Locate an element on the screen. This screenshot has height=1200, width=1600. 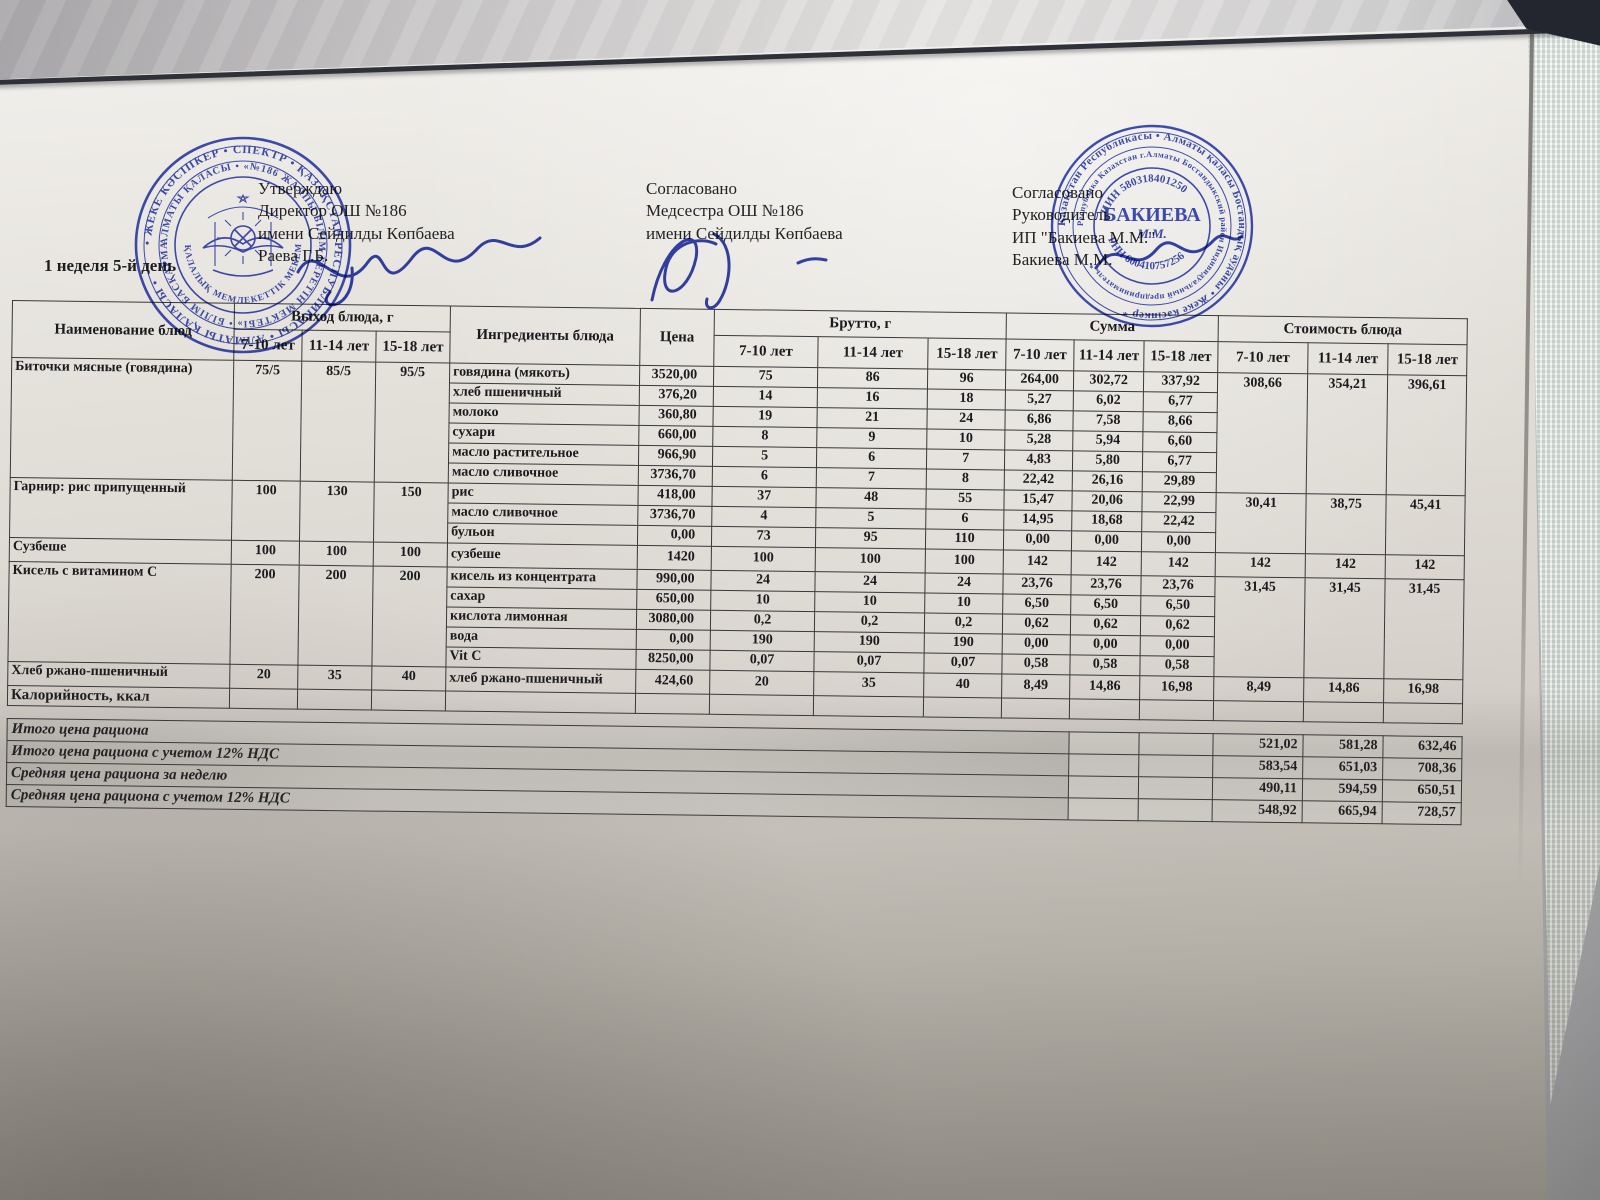
sum-cell: 8,66 is located at coordinates (1180, 422).